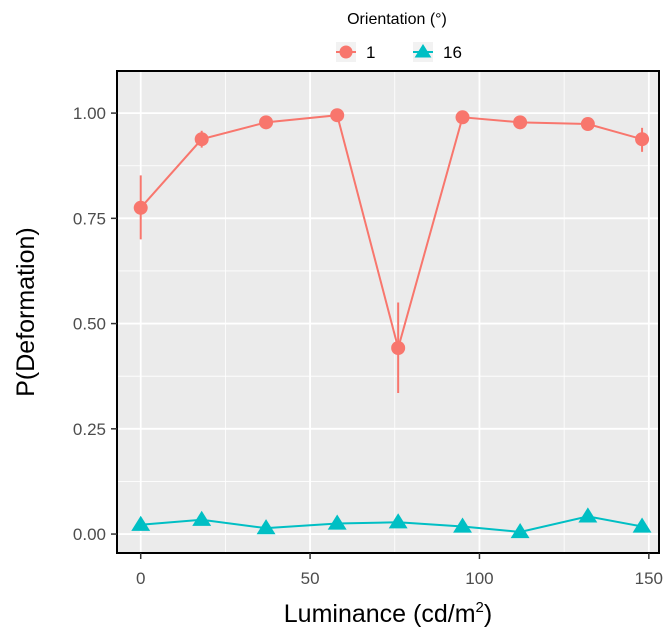 The height and width of the screenshot is (639, 666). I want to click on x-tick-label: 50, so click(310, 578).